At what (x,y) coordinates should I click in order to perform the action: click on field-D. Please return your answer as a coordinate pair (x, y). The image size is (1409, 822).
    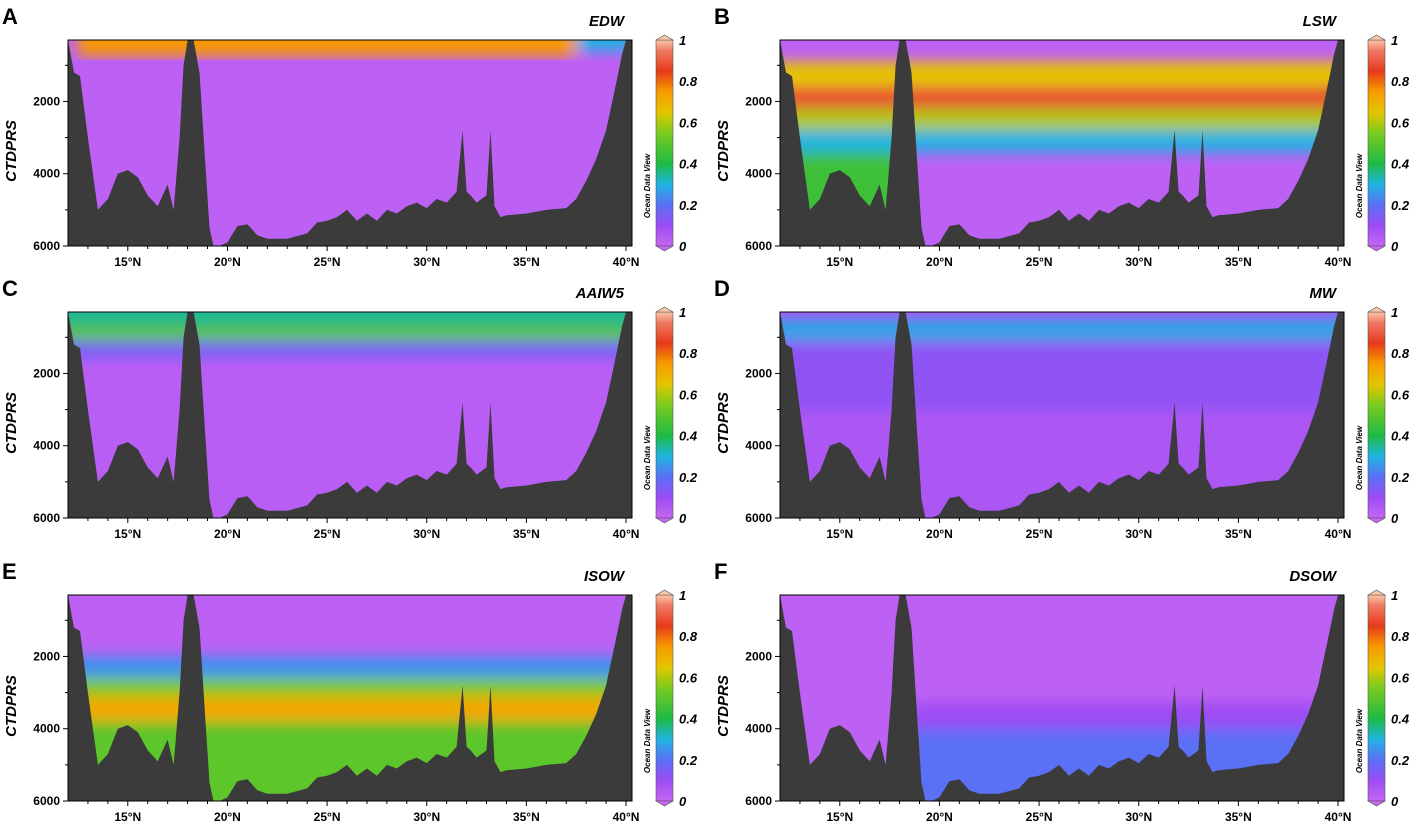
    Looking at the image, I should click on (1062, 415).